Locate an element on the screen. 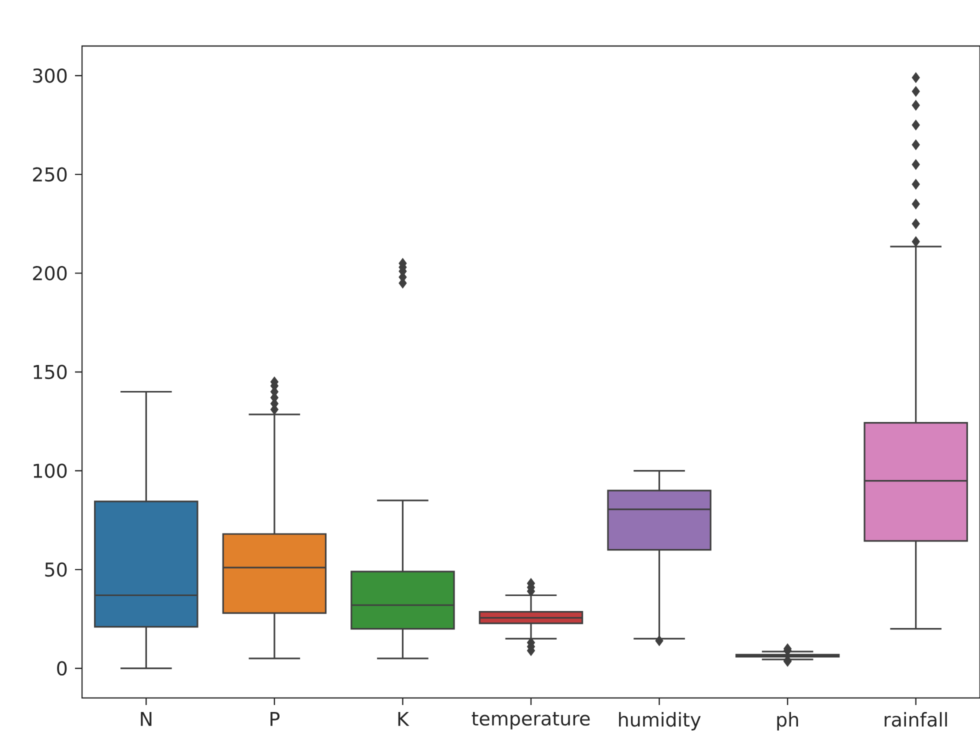  x-tick-label: K is located at coordinates (404, 719).